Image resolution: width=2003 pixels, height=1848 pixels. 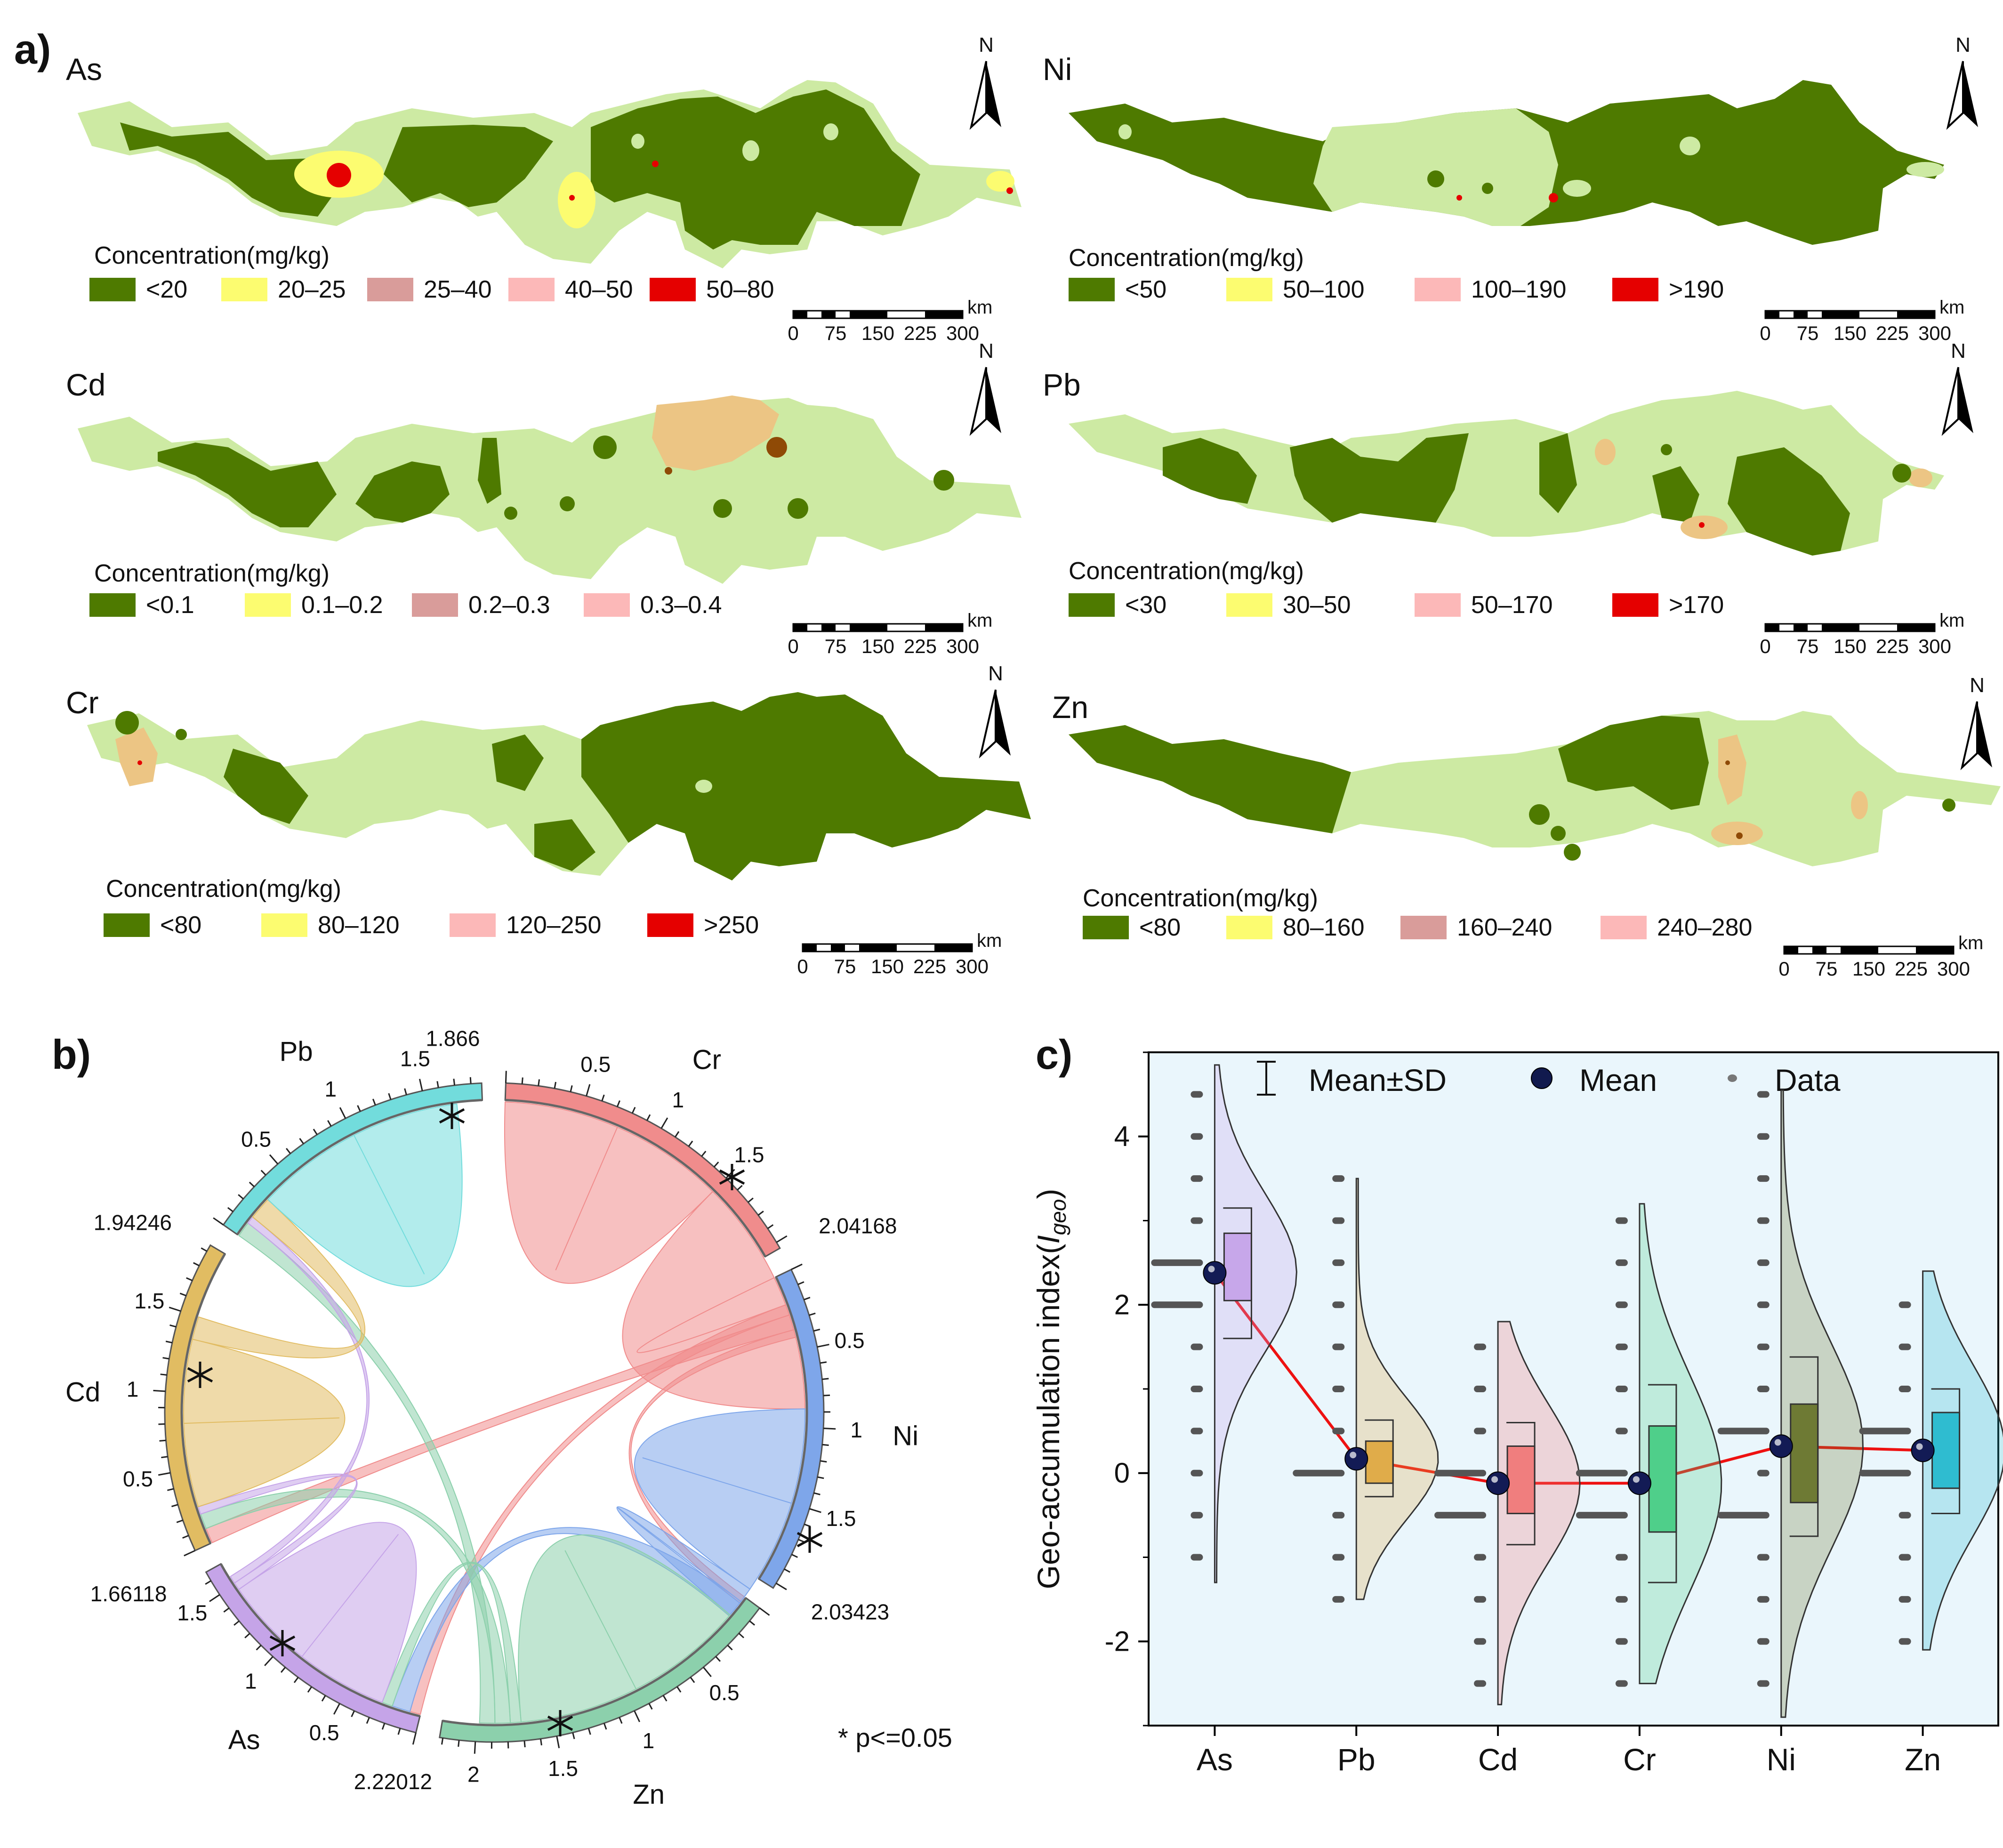 I want to click on legend-label: 50–80, so click(x=740, y=289).